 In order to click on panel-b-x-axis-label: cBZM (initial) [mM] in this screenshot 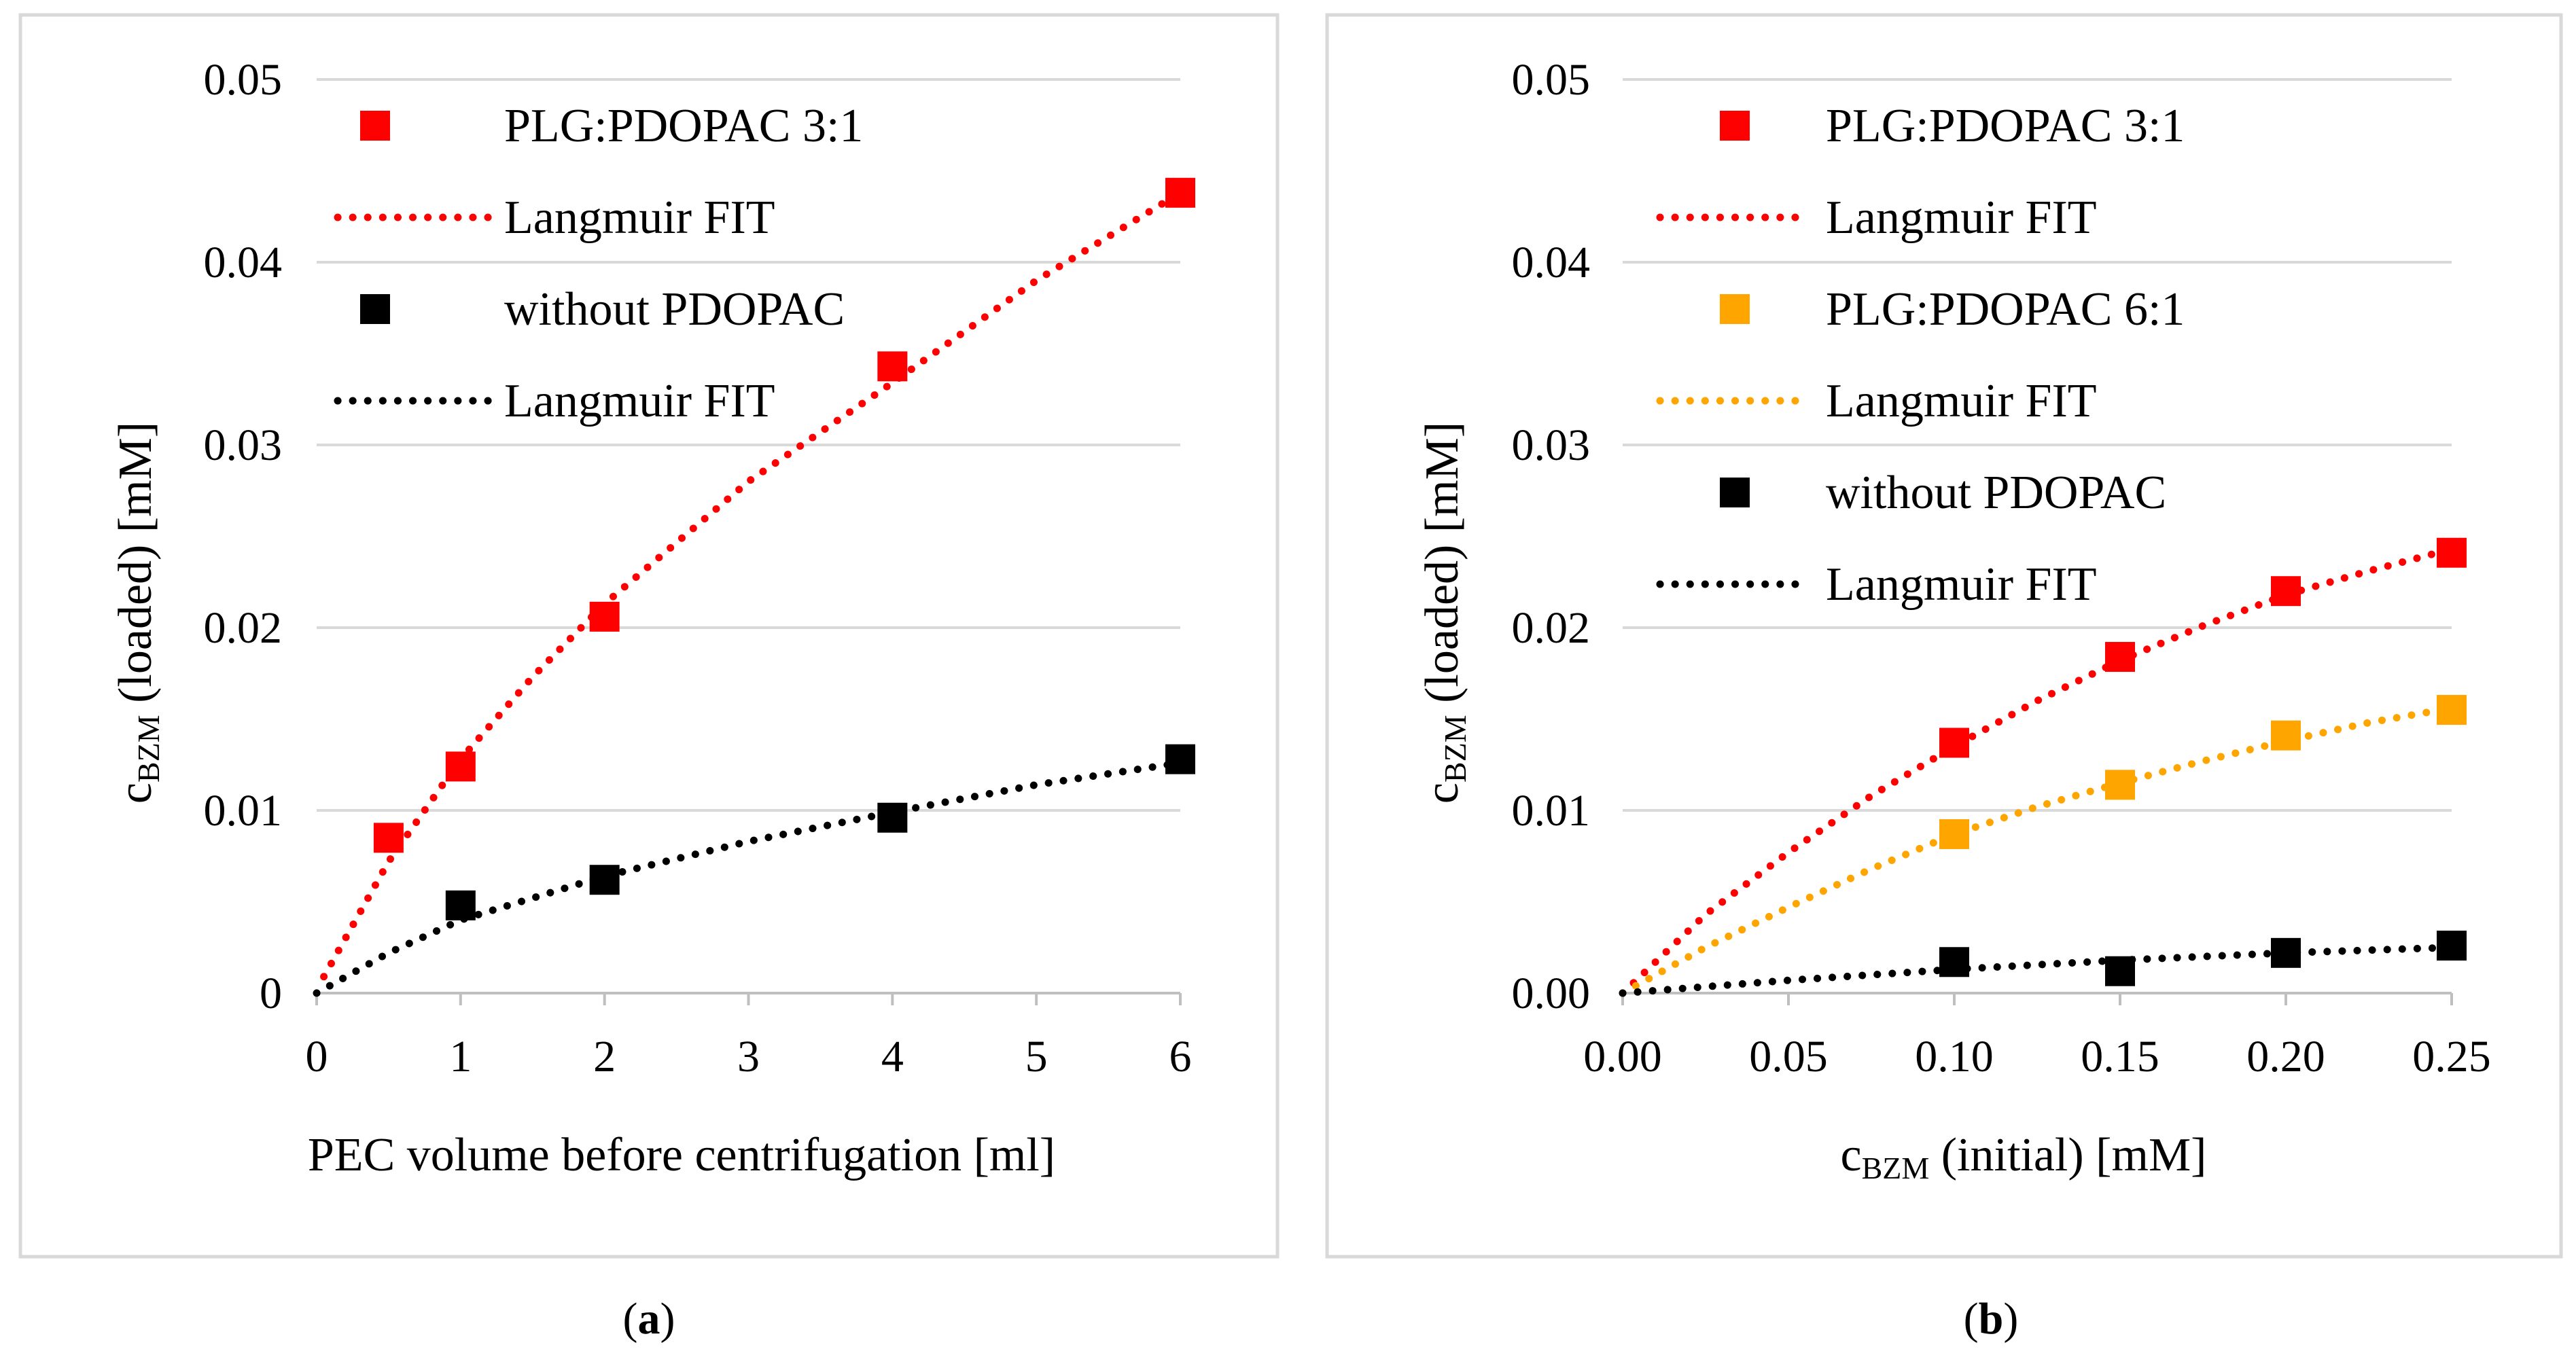, I will do `click(2023, 1157)`.